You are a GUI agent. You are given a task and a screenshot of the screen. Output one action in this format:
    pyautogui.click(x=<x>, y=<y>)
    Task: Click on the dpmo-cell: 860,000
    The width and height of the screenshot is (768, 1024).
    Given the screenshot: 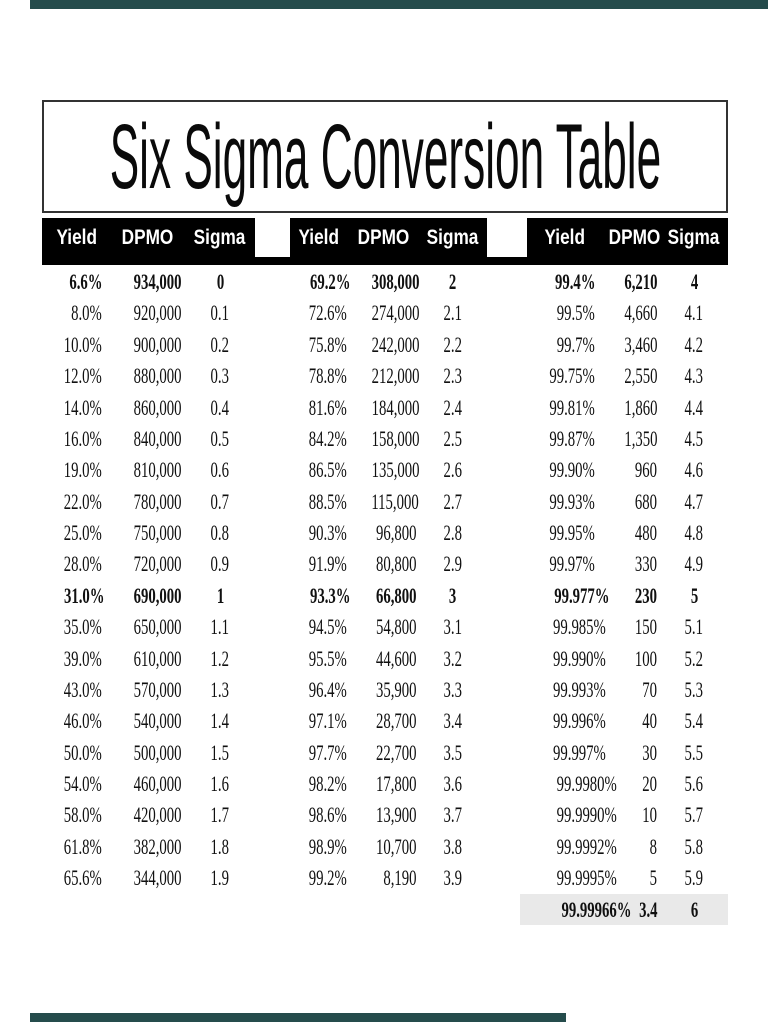 What is the action you would take?
    pyautogui.click(x=157, y=407)
    